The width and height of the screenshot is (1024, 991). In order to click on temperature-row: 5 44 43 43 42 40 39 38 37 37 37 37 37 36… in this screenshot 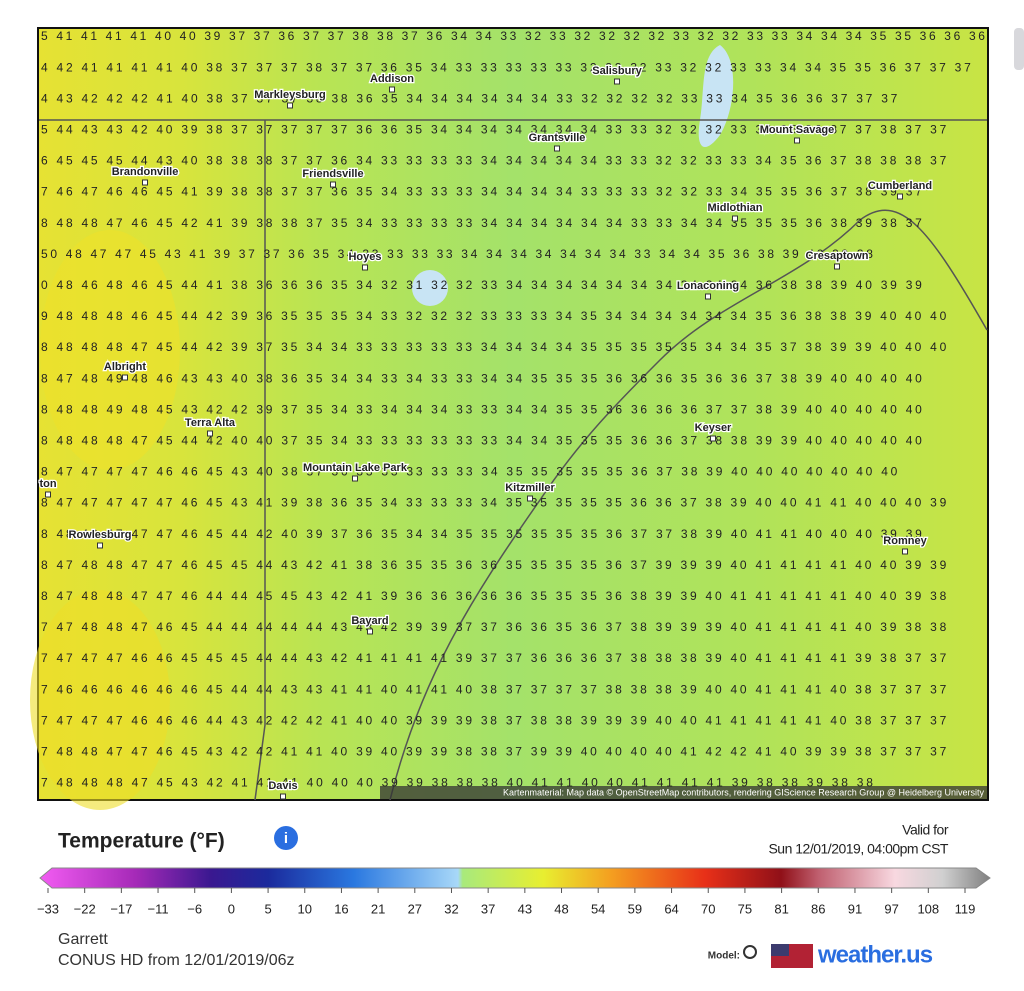, I will do `click(494, 129)`.